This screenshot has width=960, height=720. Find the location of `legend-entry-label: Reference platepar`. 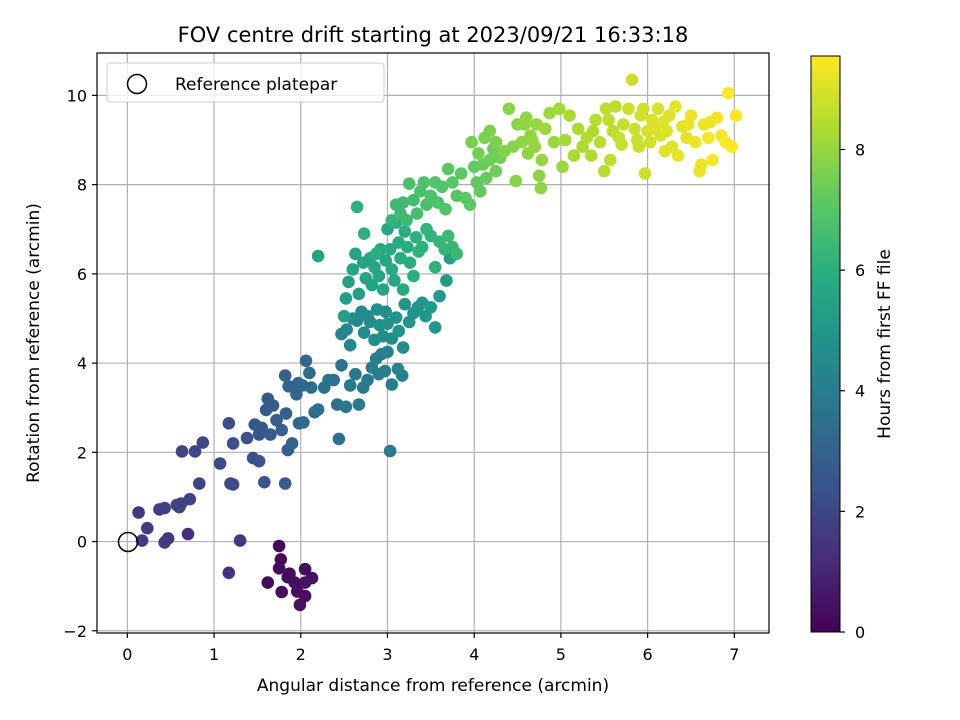

legend-entry-label: Reference platepar is located at coordinates (256, 85).